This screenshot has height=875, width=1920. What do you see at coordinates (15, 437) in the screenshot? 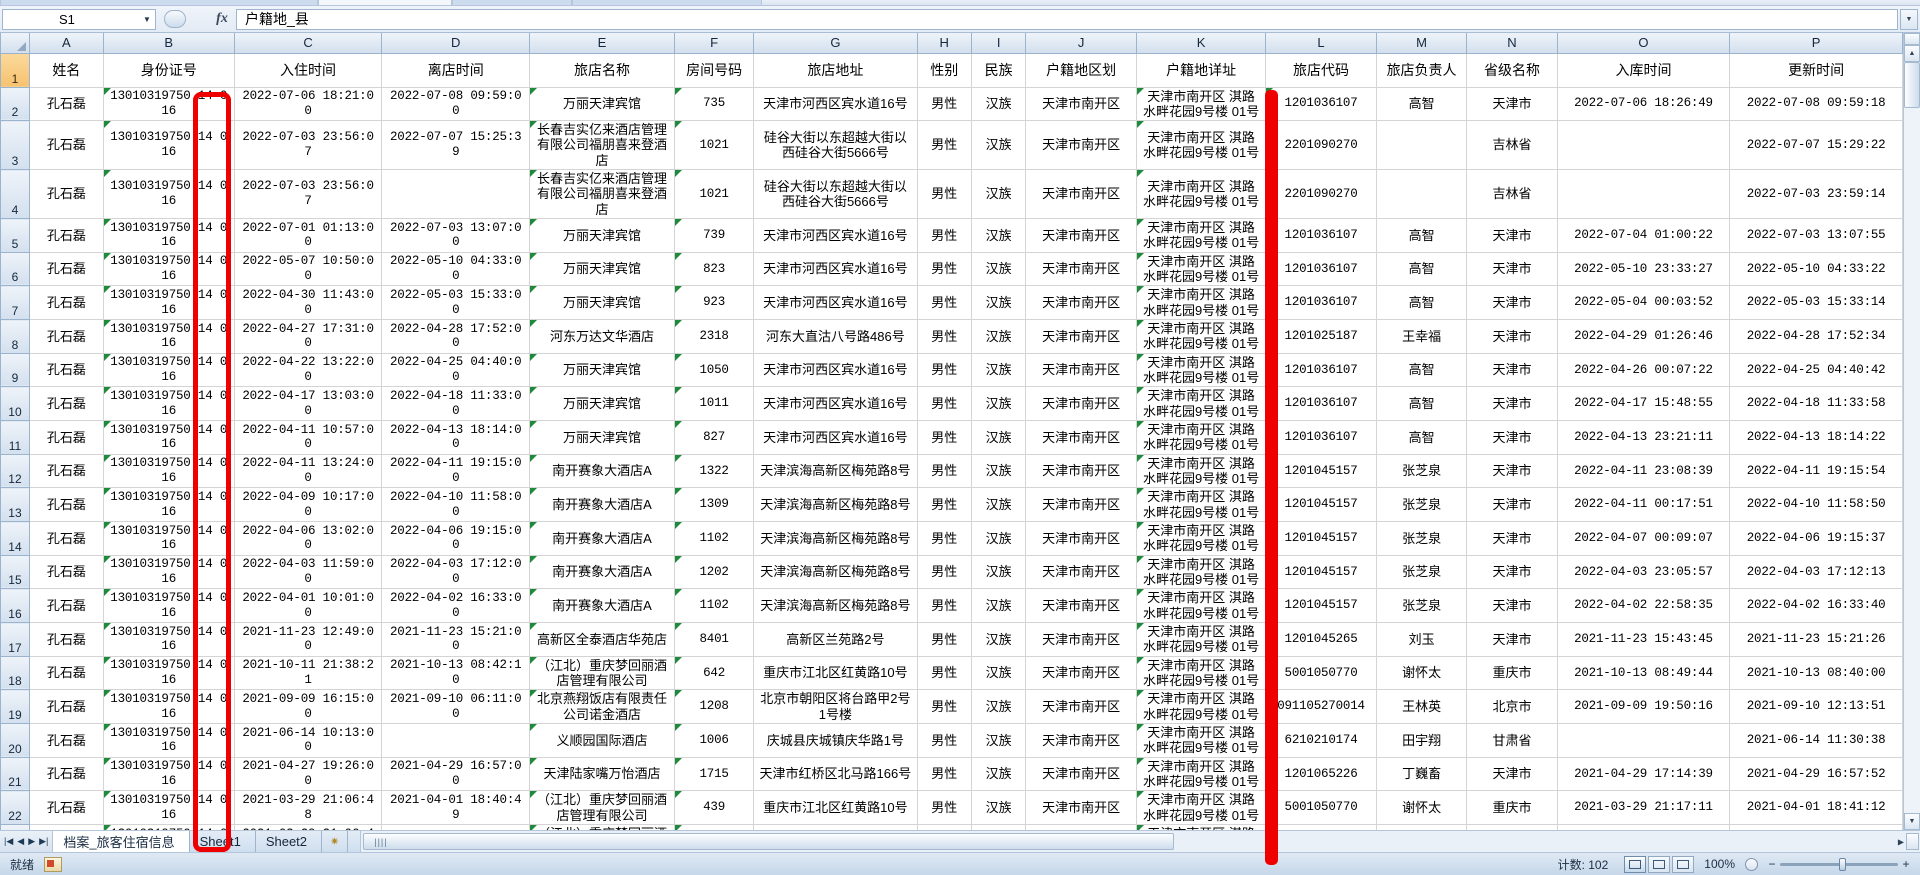
I see `row-header-11: 11` at bounding box center [15, 437].